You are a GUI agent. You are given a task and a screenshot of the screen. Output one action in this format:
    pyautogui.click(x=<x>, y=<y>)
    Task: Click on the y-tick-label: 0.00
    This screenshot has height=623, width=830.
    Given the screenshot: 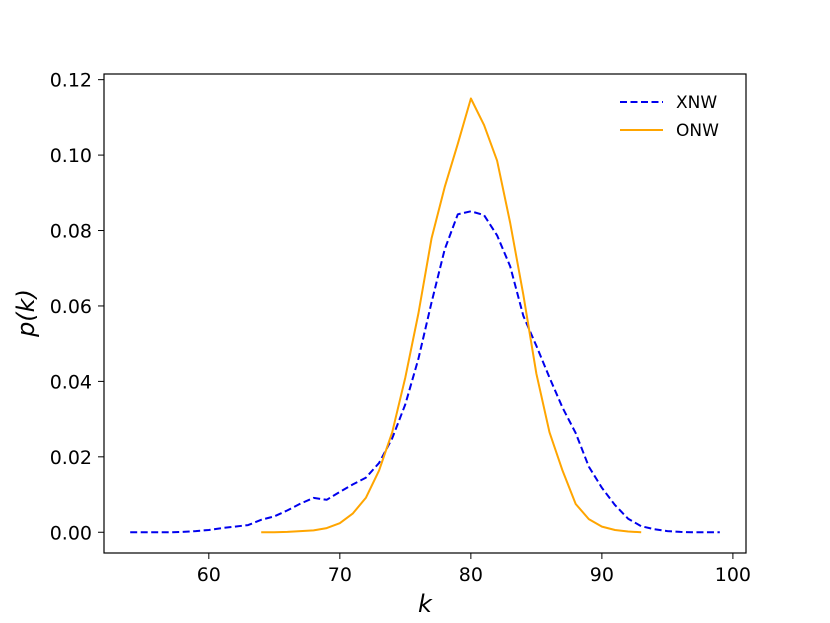 What is the action you would take?
    pyautogui.click(x=71, y=533)
    